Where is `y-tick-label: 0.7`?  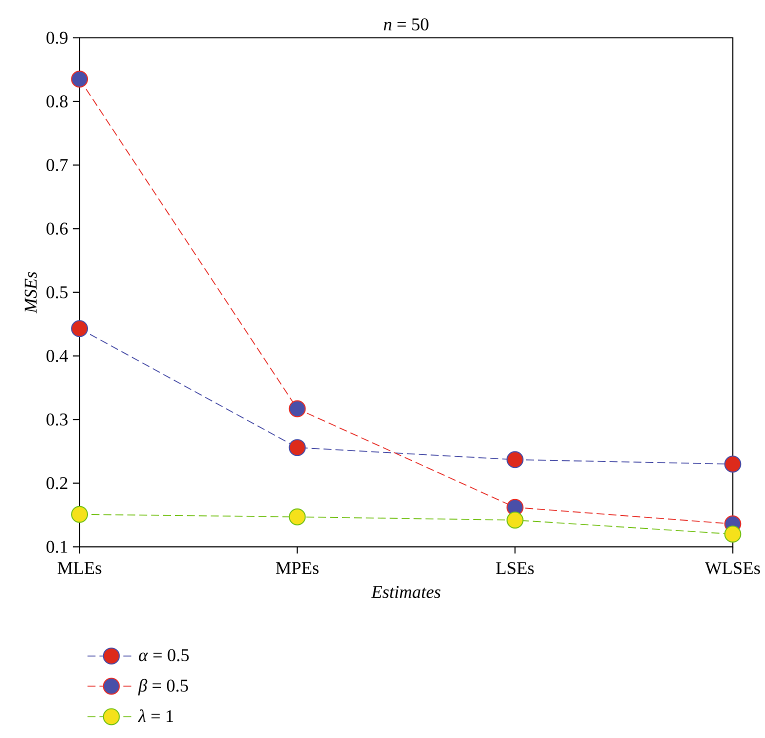
y-tick-label: 0.7 is located at coordinates (57, 165).